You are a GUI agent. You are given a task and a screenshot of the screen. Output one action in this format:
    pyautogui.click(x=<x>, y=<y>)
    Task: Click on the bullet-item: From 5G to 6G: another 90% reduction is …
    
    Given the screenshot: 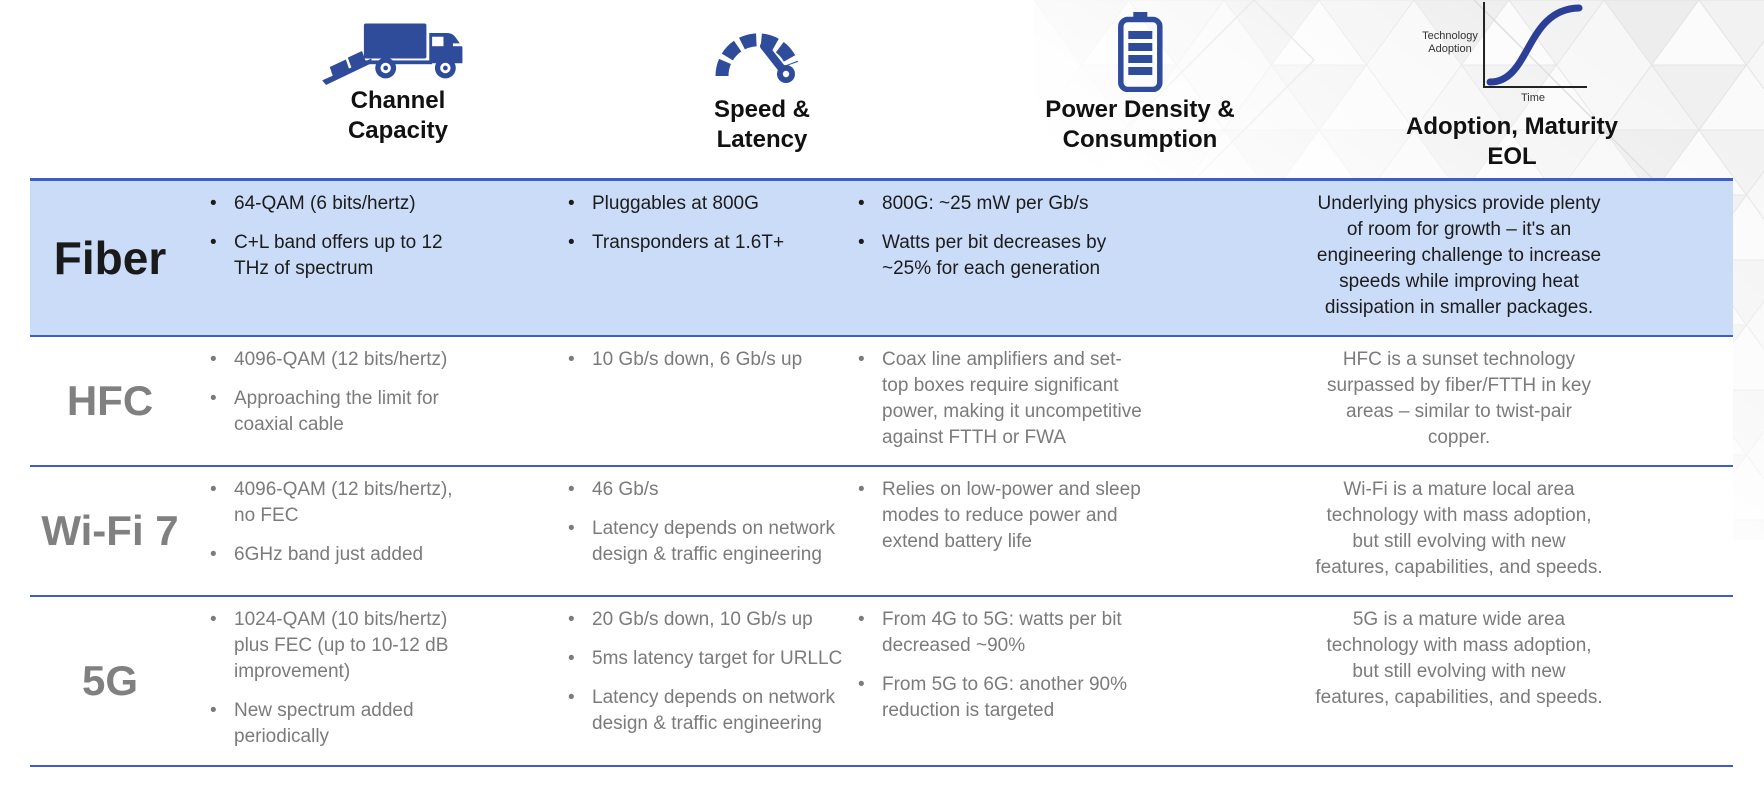 What is the action you would take?
    pyautogui.click(x=1020, y=698)
    